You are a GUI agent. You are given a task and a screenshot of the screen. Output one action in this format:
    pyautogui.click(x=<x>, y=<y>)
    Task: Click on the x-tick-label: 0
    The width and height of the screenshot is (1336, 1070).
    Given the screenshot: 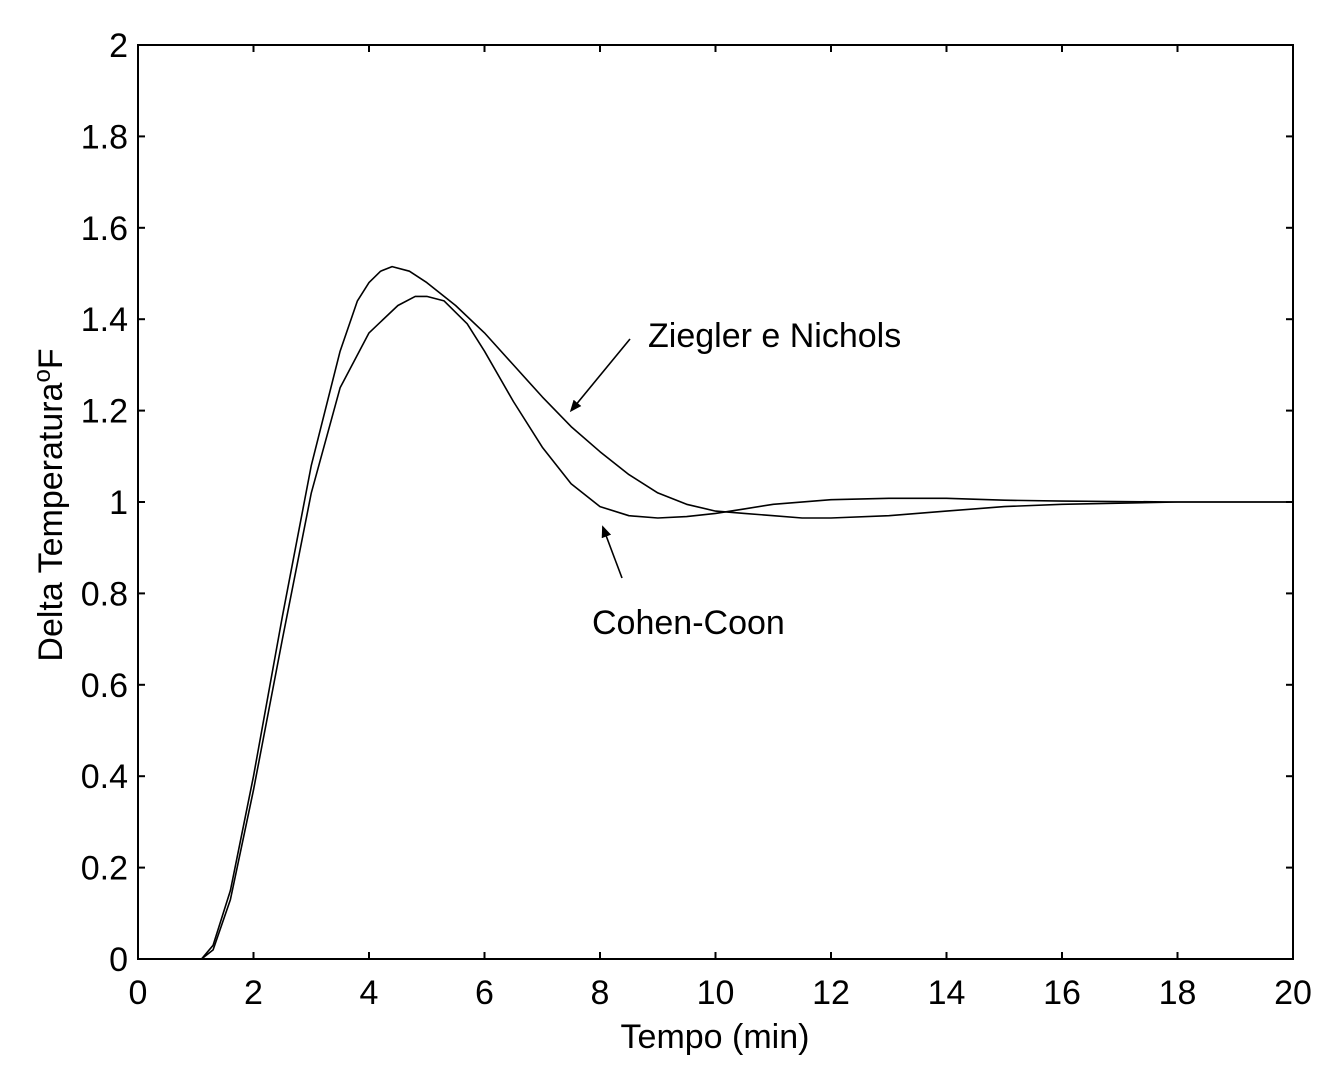 What is the action you would take?
    pyautogui.click(x=138, y=993)
    